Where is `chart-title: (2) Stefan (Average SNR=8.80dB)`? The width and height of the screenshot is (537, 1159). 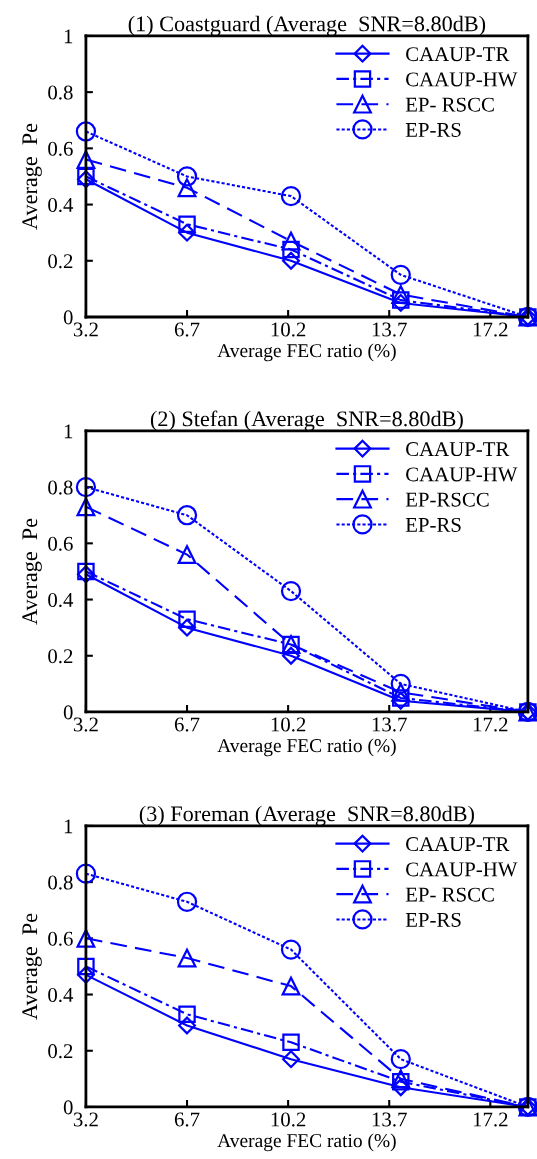 chart-title: (2) Stefan (Average SNR=8.80dB) is located at coordinates (306, 420).